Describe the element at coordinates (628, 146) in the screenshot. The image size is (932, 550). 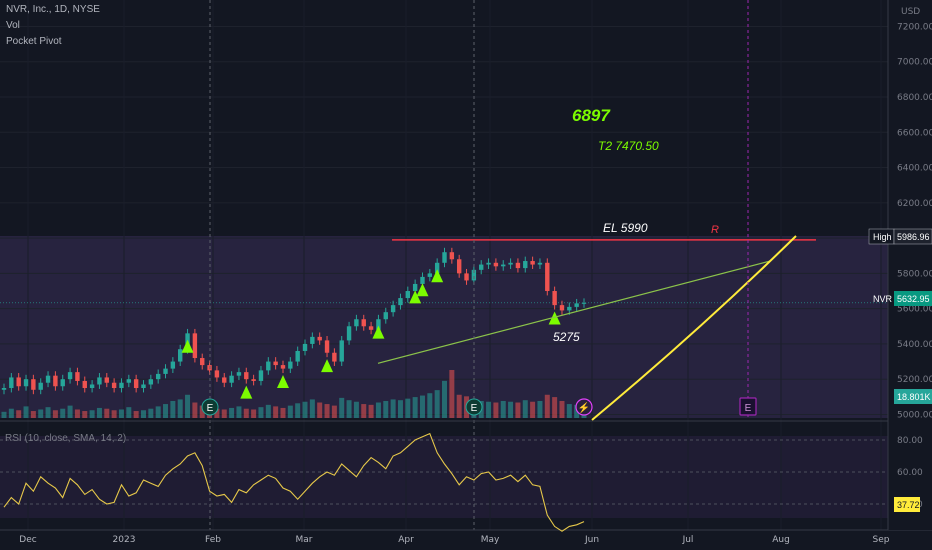
I see `target-2-label: T2 7470.50` at that location.